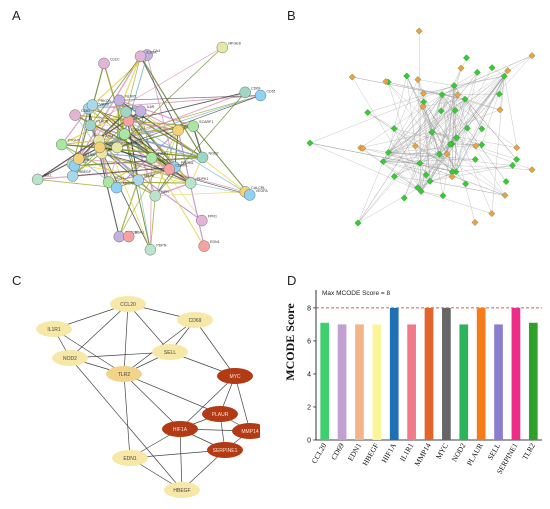 The height and width of the screenshot is (509, 550). What do you see at coordinates (249, 432) in the screenshot?
I see `hub-node-label: MMP14` at bounding box center [249, 432].